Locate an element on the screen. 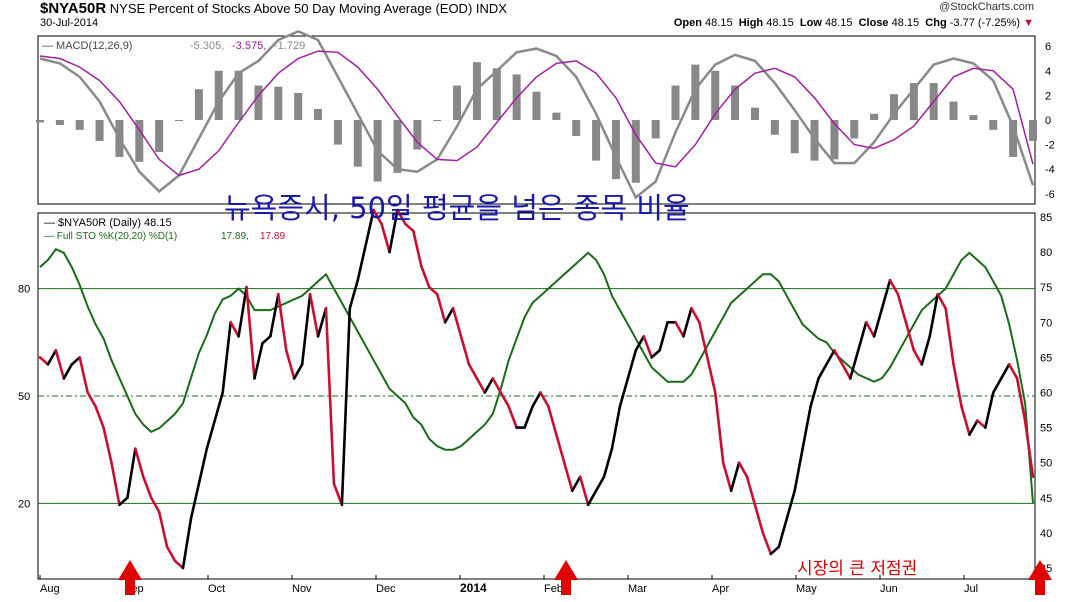 The height and width of the screenshot is (602, 1079). signal-legend-value: -3.575, is located at coordinates (249, 46).